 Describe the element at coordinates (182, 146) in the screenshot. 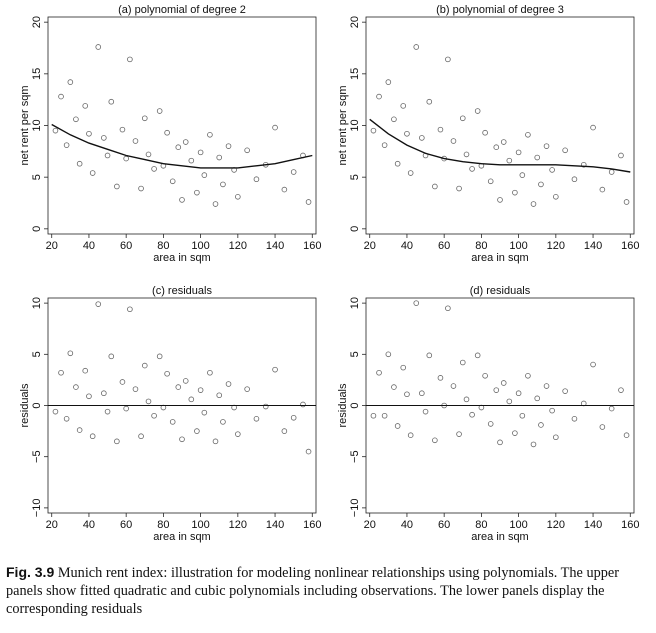

I see `fitted-curve` at that location.